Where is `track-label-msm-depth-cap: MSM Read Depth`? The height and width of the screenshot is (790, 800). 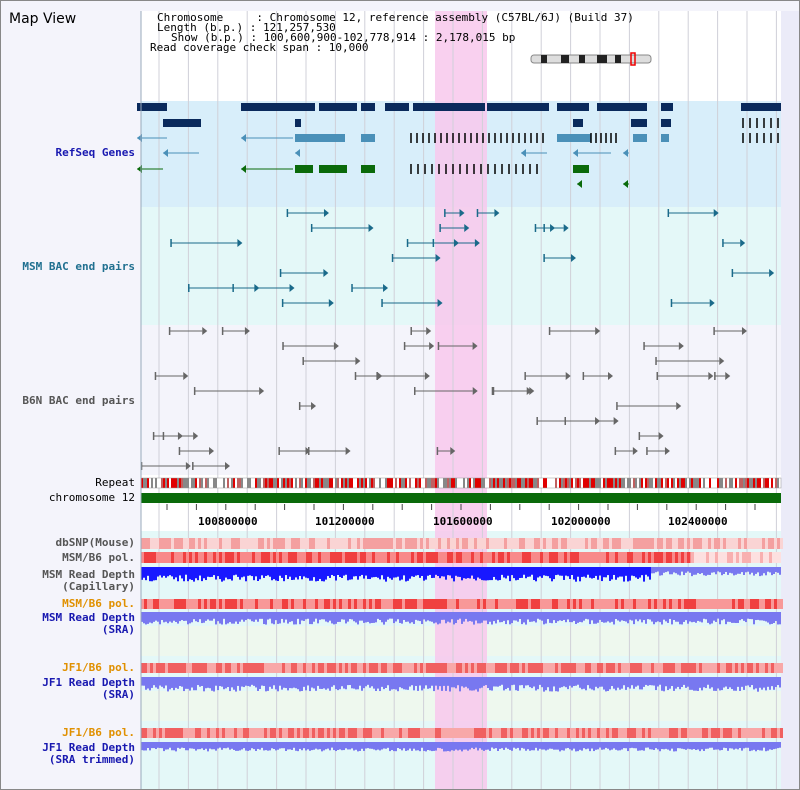
track-label-msm-depth-cap: MSM Read Depth is located at coordinates (88, 574).